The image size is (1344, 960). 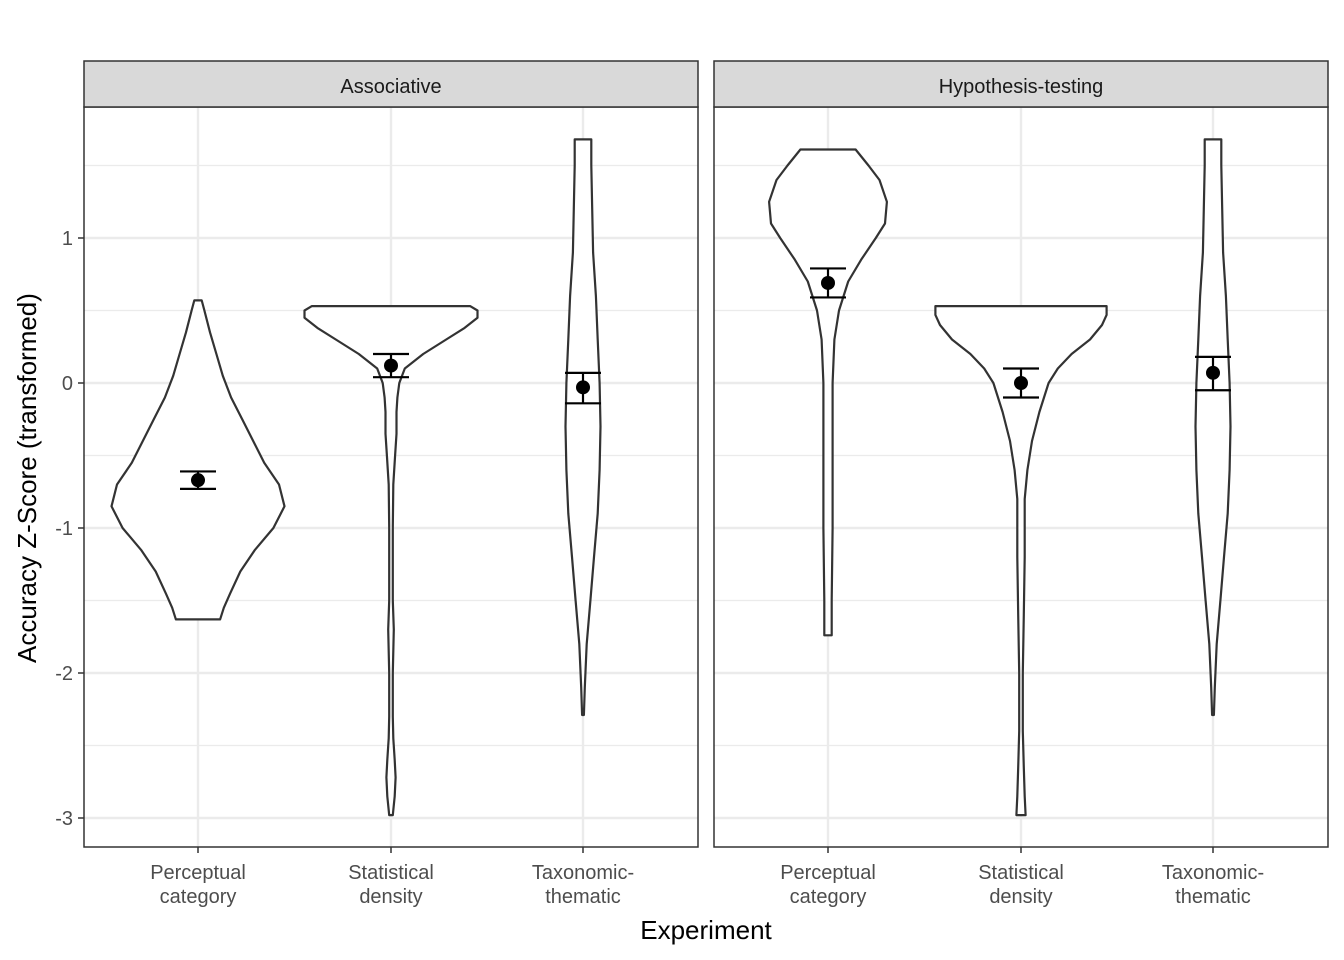 I want to click on facet-strip-label: Associative, so click(x=390, y=87).